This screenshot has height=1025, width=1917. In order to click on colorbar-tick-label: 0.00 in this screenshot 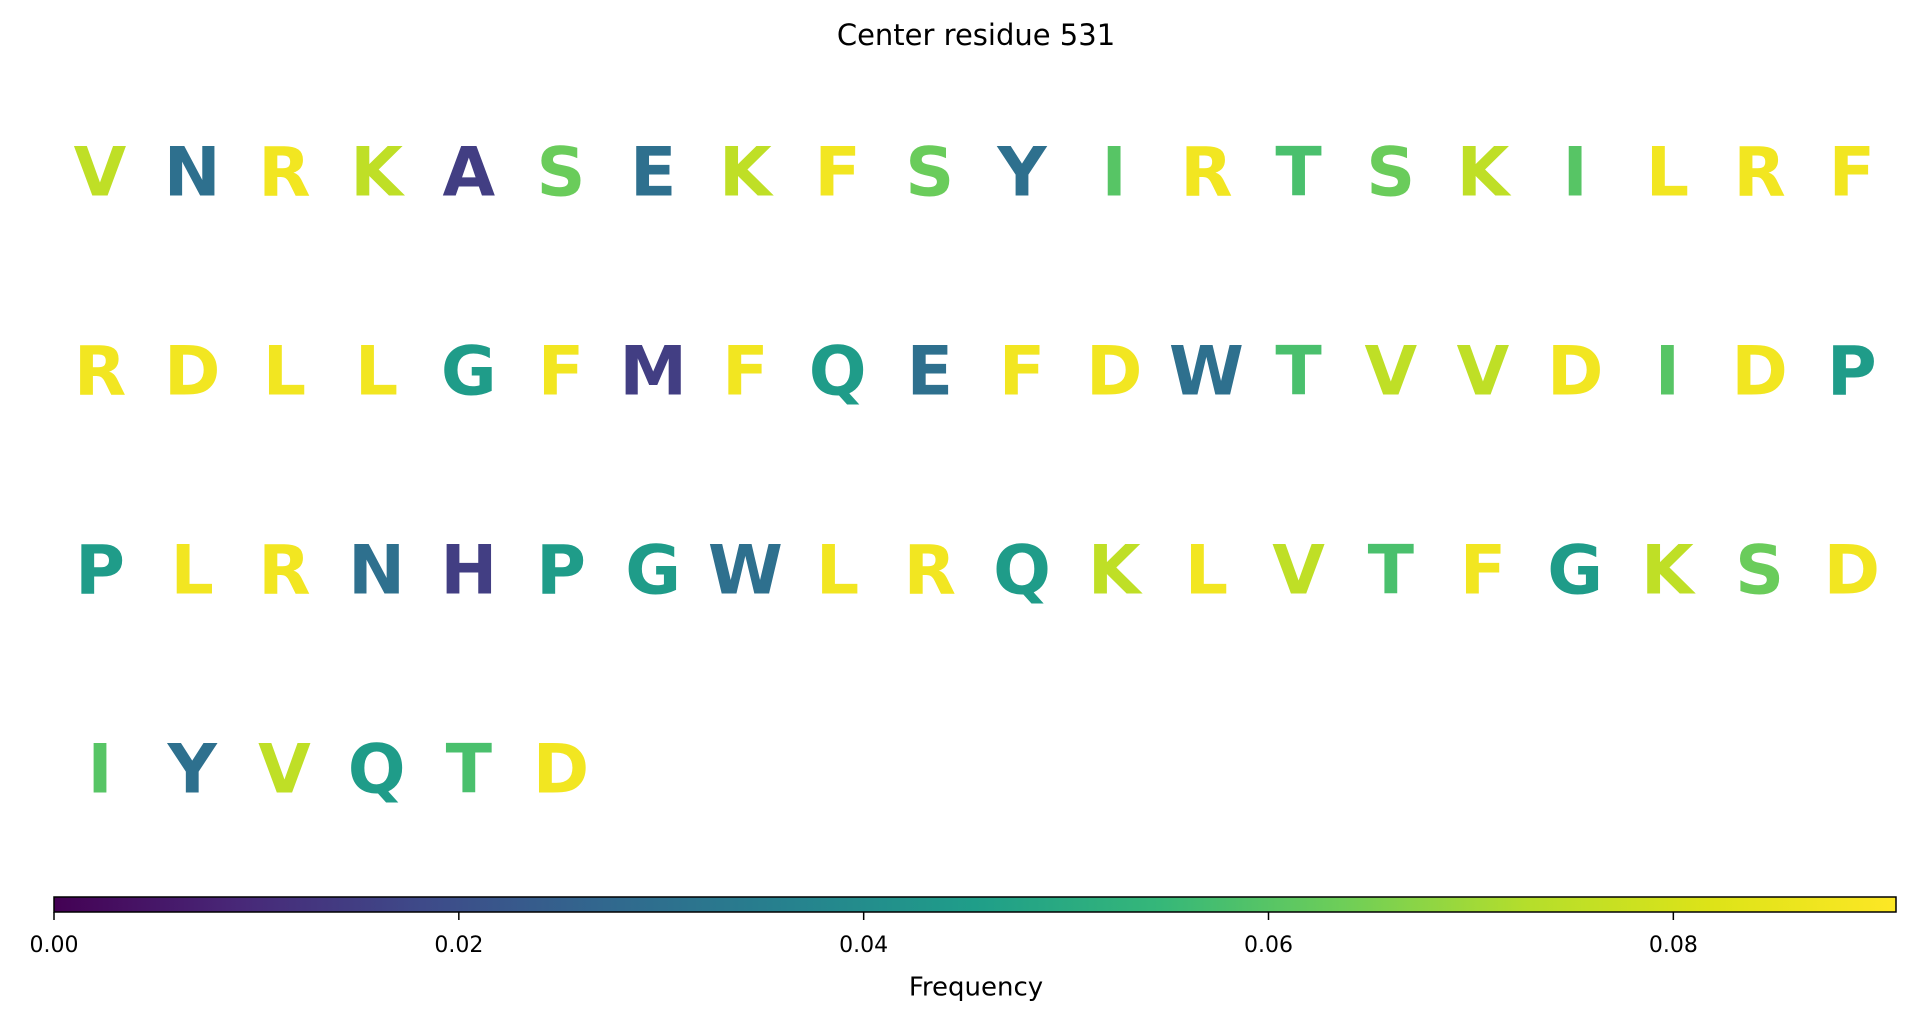, I will do `click(54, 945)`.